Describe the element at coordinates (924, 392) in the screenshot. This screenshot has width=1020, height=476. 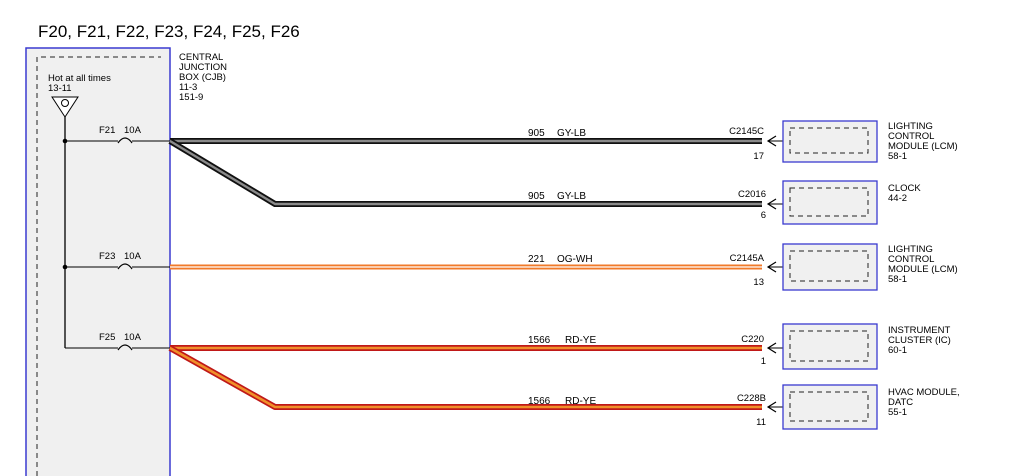
I see `module-label: HVAC MODULE,` at that location.